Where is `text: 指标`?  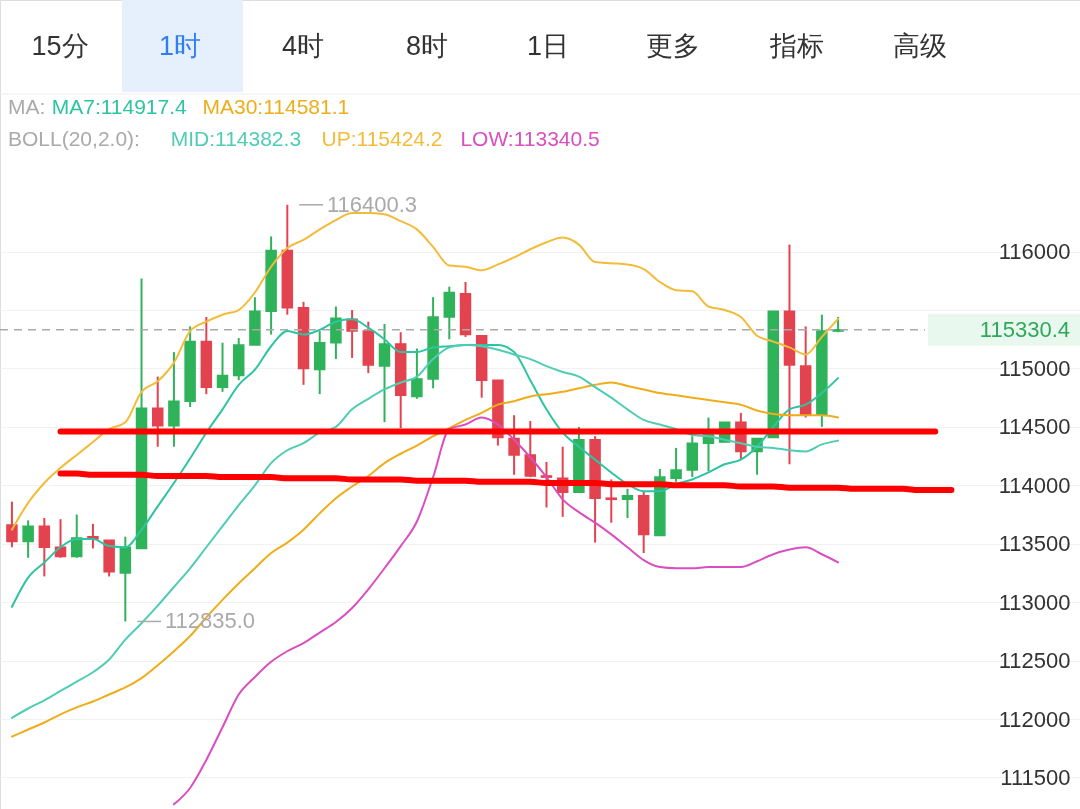
text: 指标 is located at coordinates (796, 46).